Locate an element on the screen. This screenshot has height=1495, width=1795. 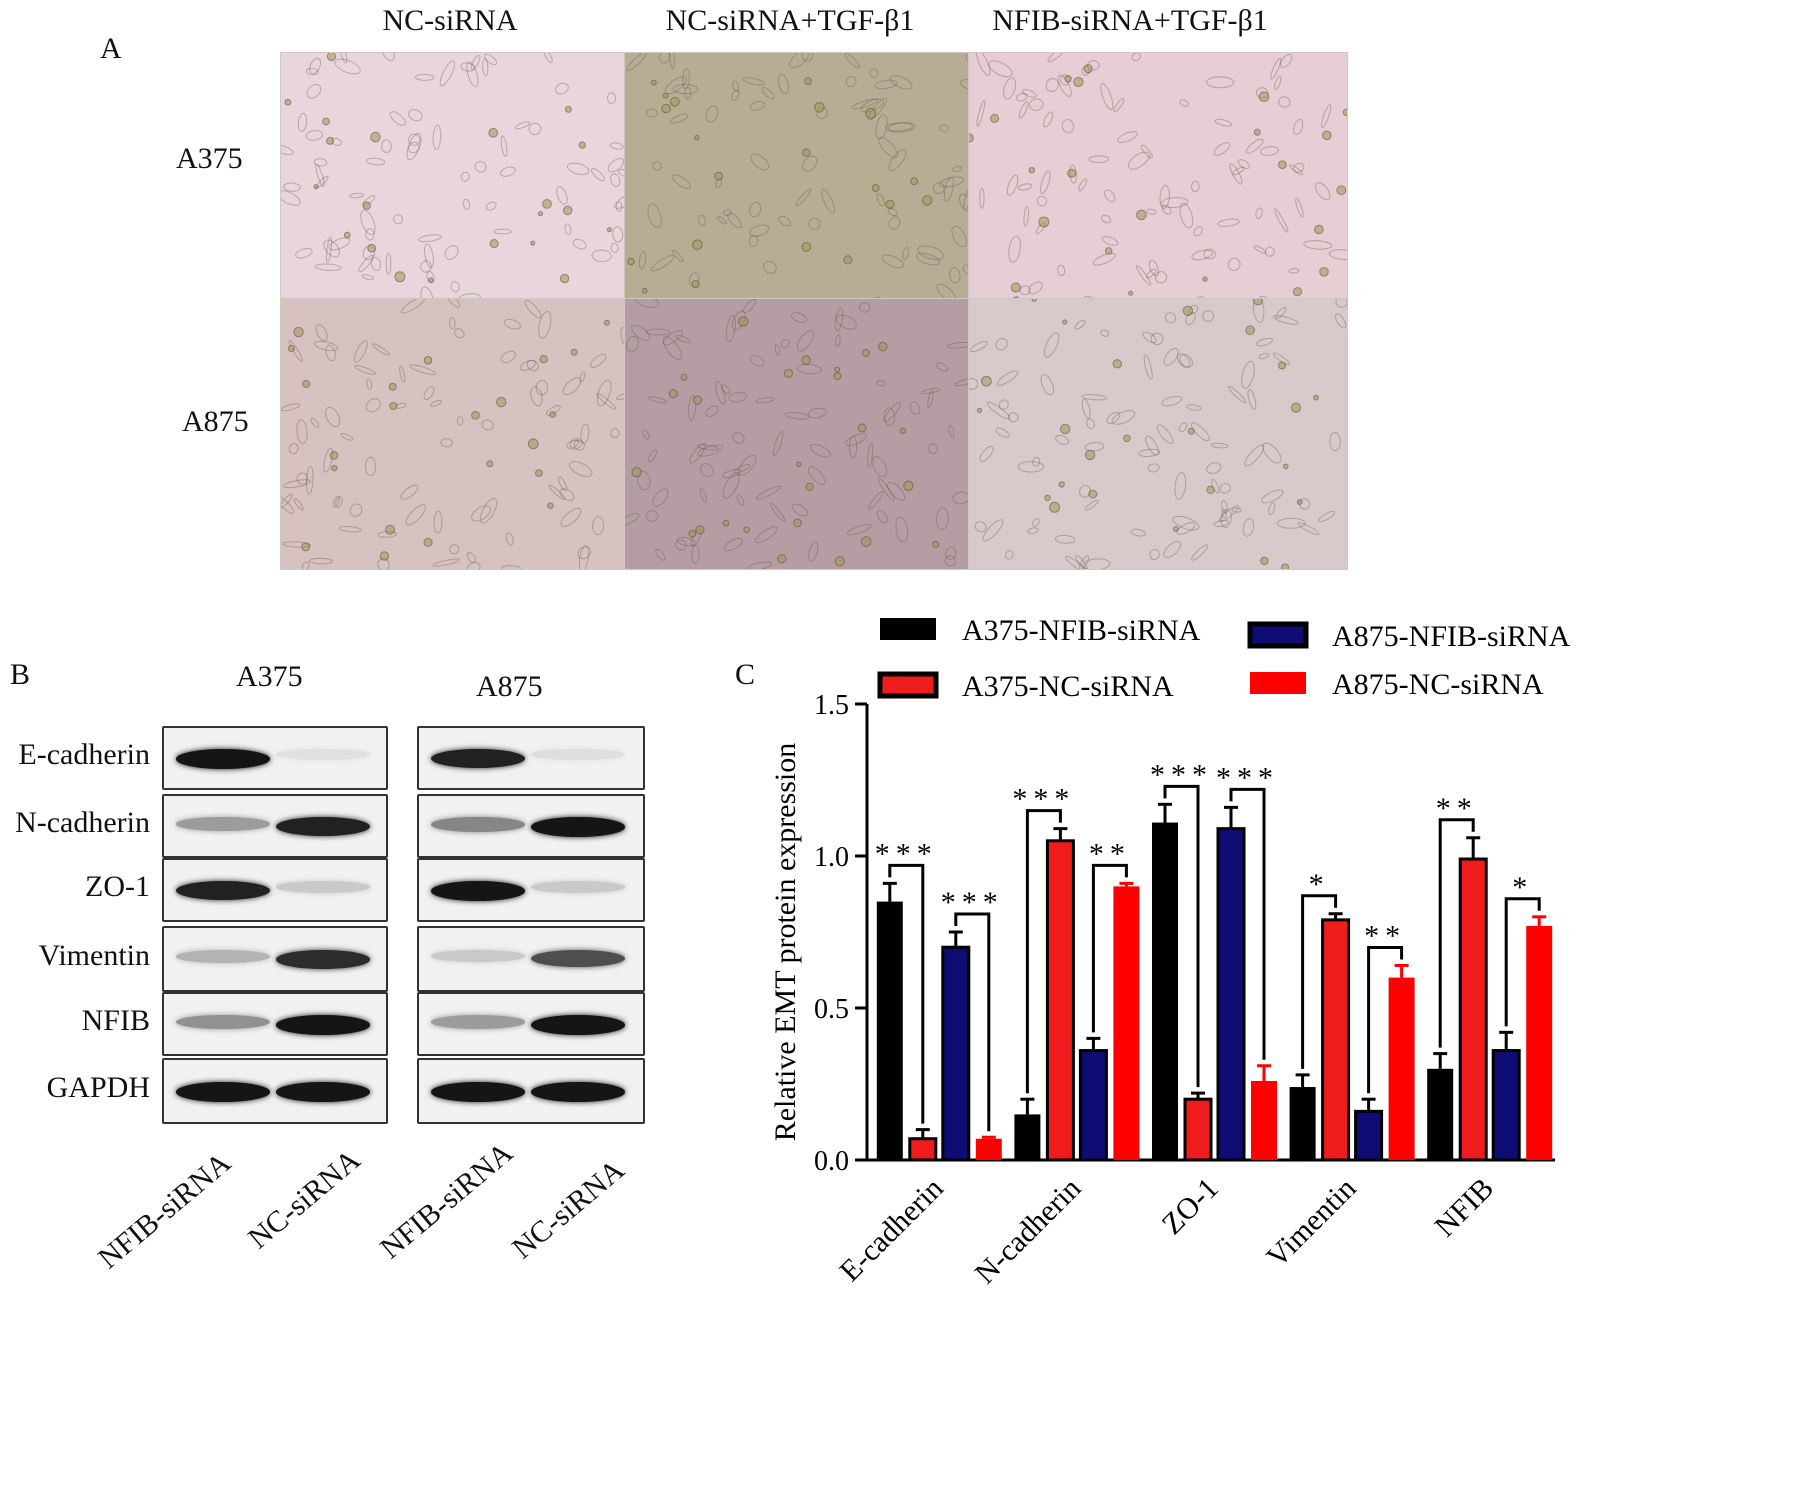
column-header-2: NFIB-siRNA+TGF-β1 is located at coordinates (1130, 20).